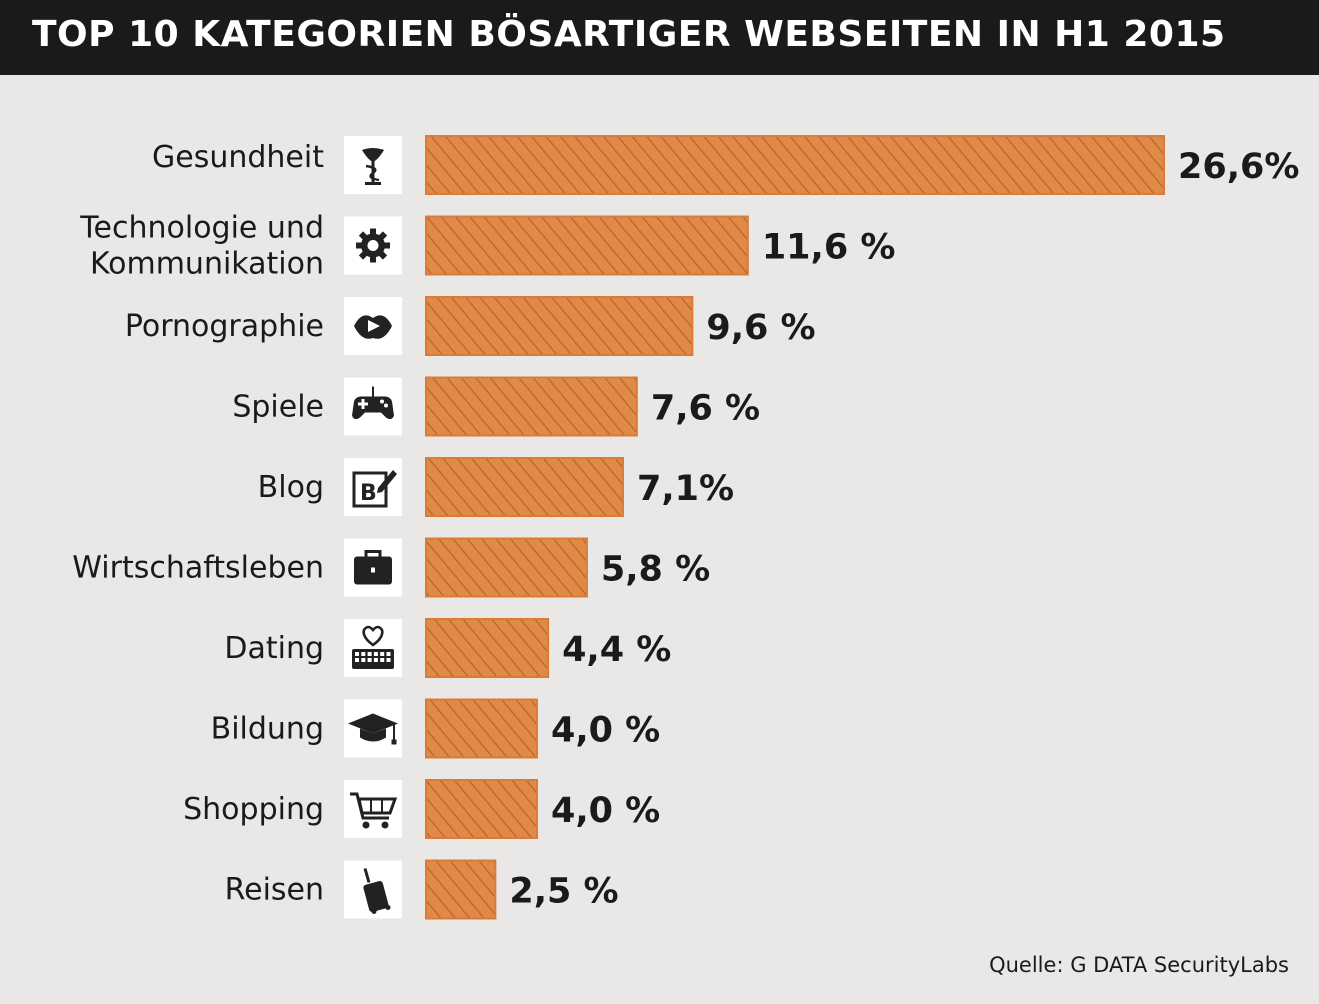 The width and height of the screenshot is (1319, 1004). I want to click on blog-edit-icon: B, so click(373, 487).